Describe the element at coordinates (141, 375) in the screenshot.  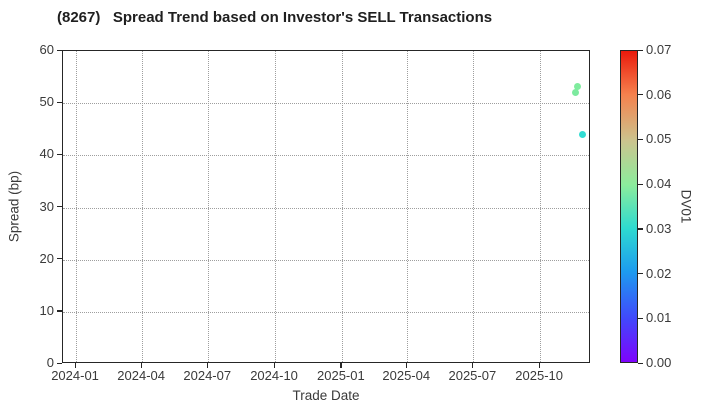
I see `x-tick-label: 2024-04` at that location.